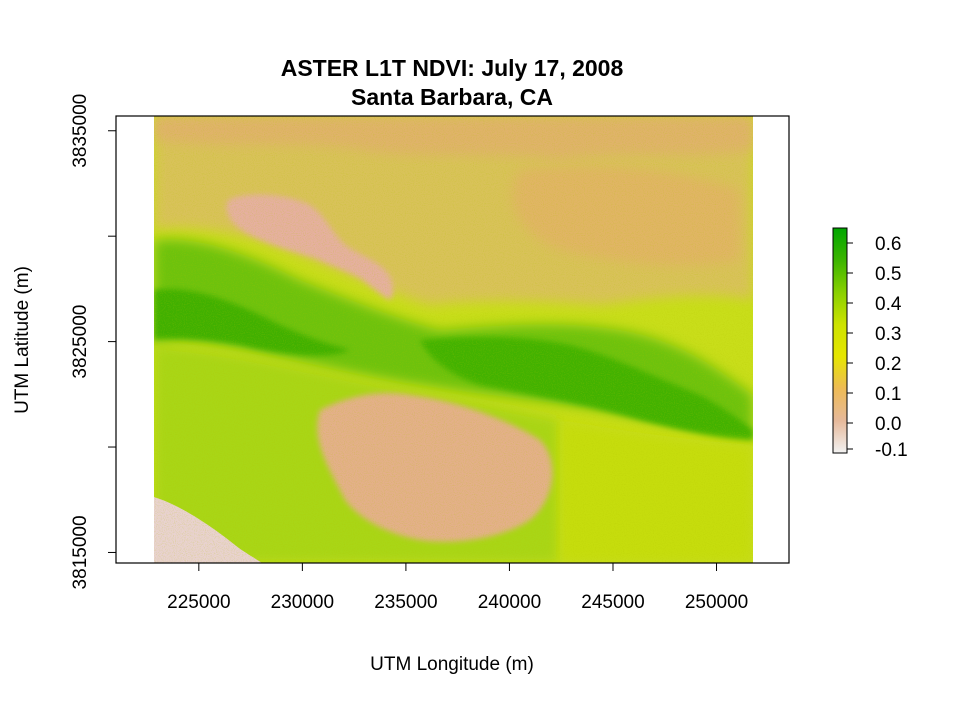 This screenshot has width=955, height=707. I want to click on legend-tick-label: 0.3, so click(888, 334).